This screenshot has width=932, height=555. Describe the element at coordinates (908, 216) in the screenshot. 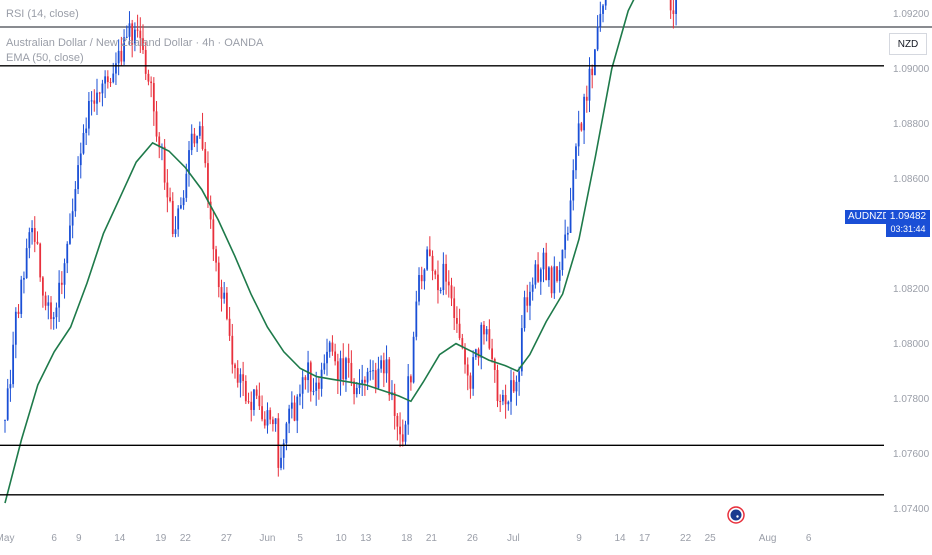

I see `last-price-value: 1.09482` at that location.